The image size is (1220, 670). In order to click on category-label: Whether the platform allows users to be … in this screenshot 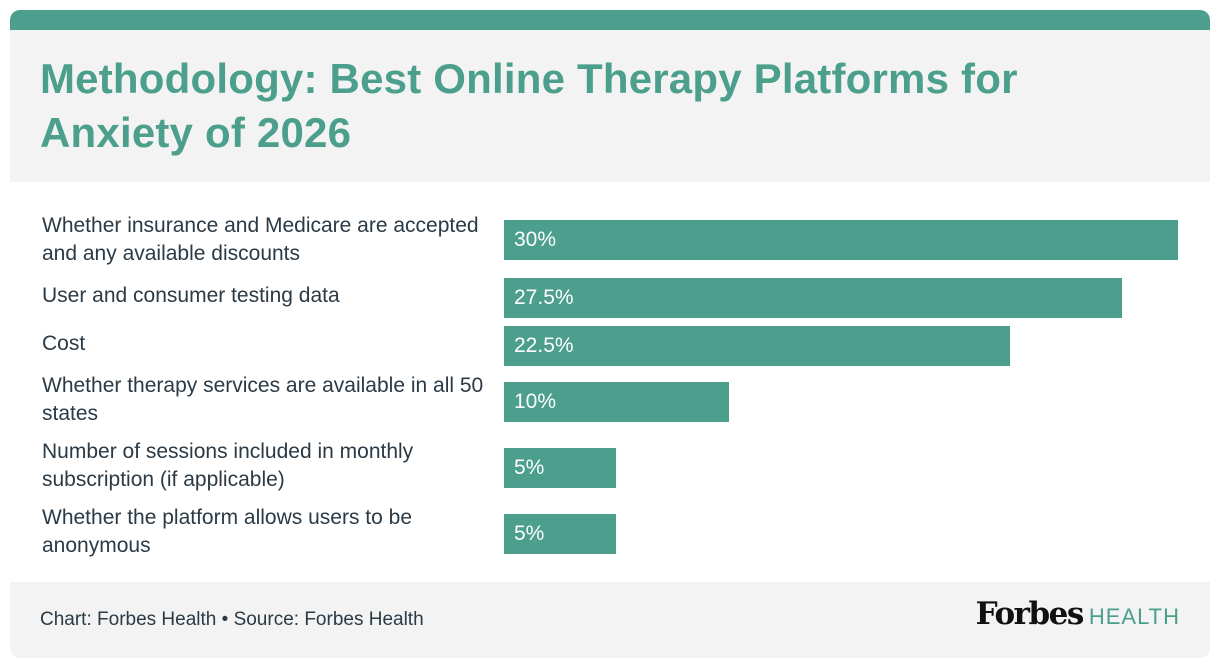, I will do `click(227, 531)`.